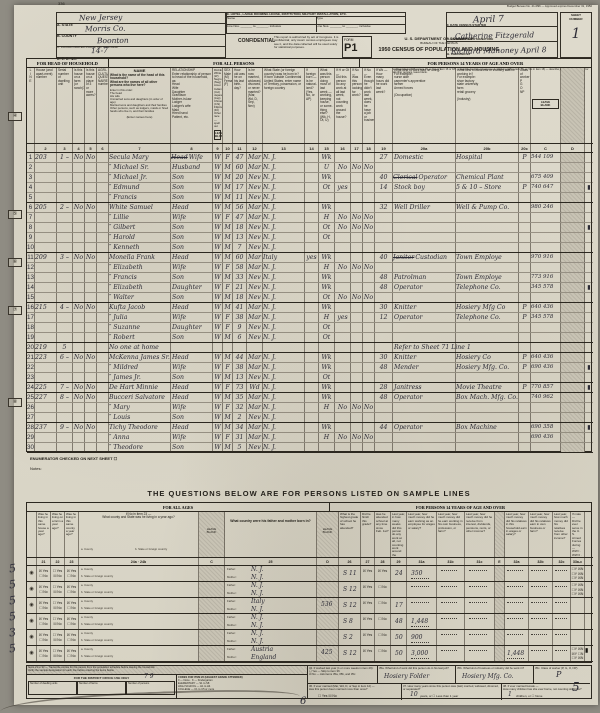 This screenshot has height=713, width=600. What do you see at coordinates (240, 287) in the screenshot?
I see `cell-age: 21` at bounding box center [240, 287].